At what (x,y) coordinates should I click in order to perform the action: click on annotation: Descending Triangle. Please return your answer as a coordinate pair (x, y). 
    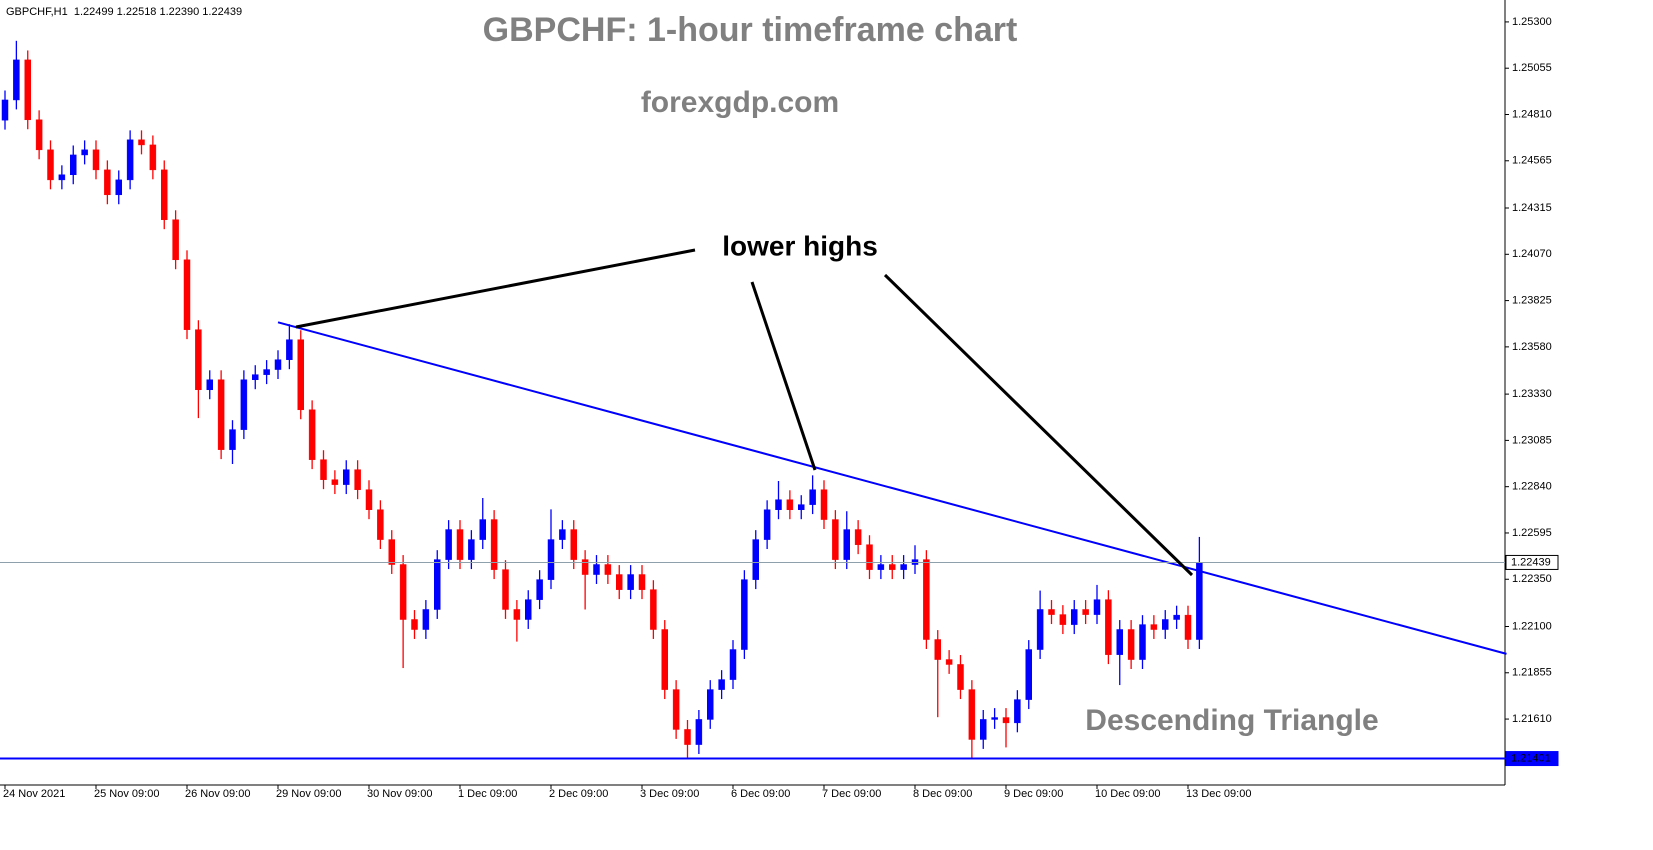
    Looking at the image, I should click on (1231, 720).